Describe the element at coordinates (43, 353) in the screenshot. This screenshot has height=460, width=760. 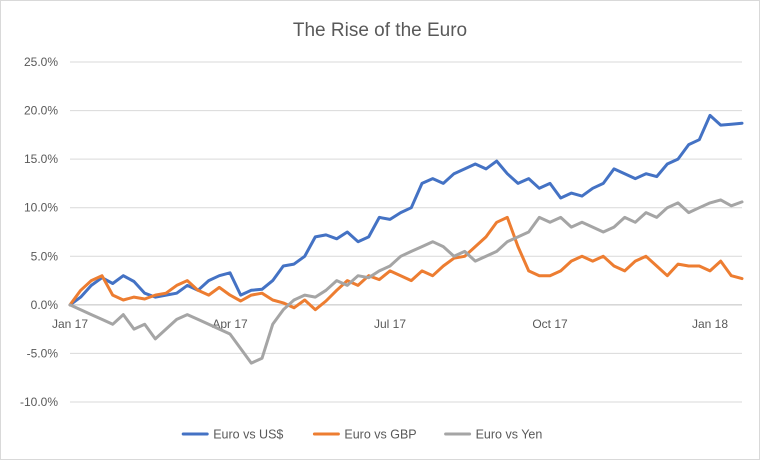
I see `y-tick-label: -5.0%` at that location.